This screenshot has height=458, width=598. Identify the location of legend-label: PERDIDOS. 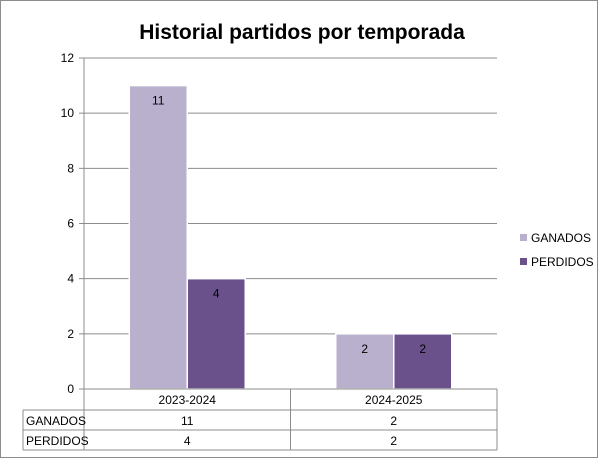
(562, 262).